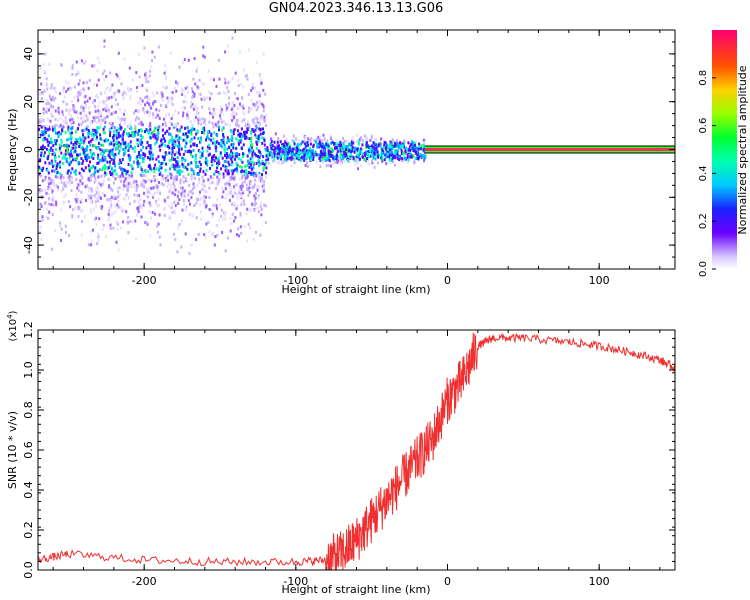 This screenshot has width=750, height=600. What do you see at coordinates (599, 280) in the screenshot?
I see `spectrogram-x-tick-label: 100` at bounding box center [599, 280].